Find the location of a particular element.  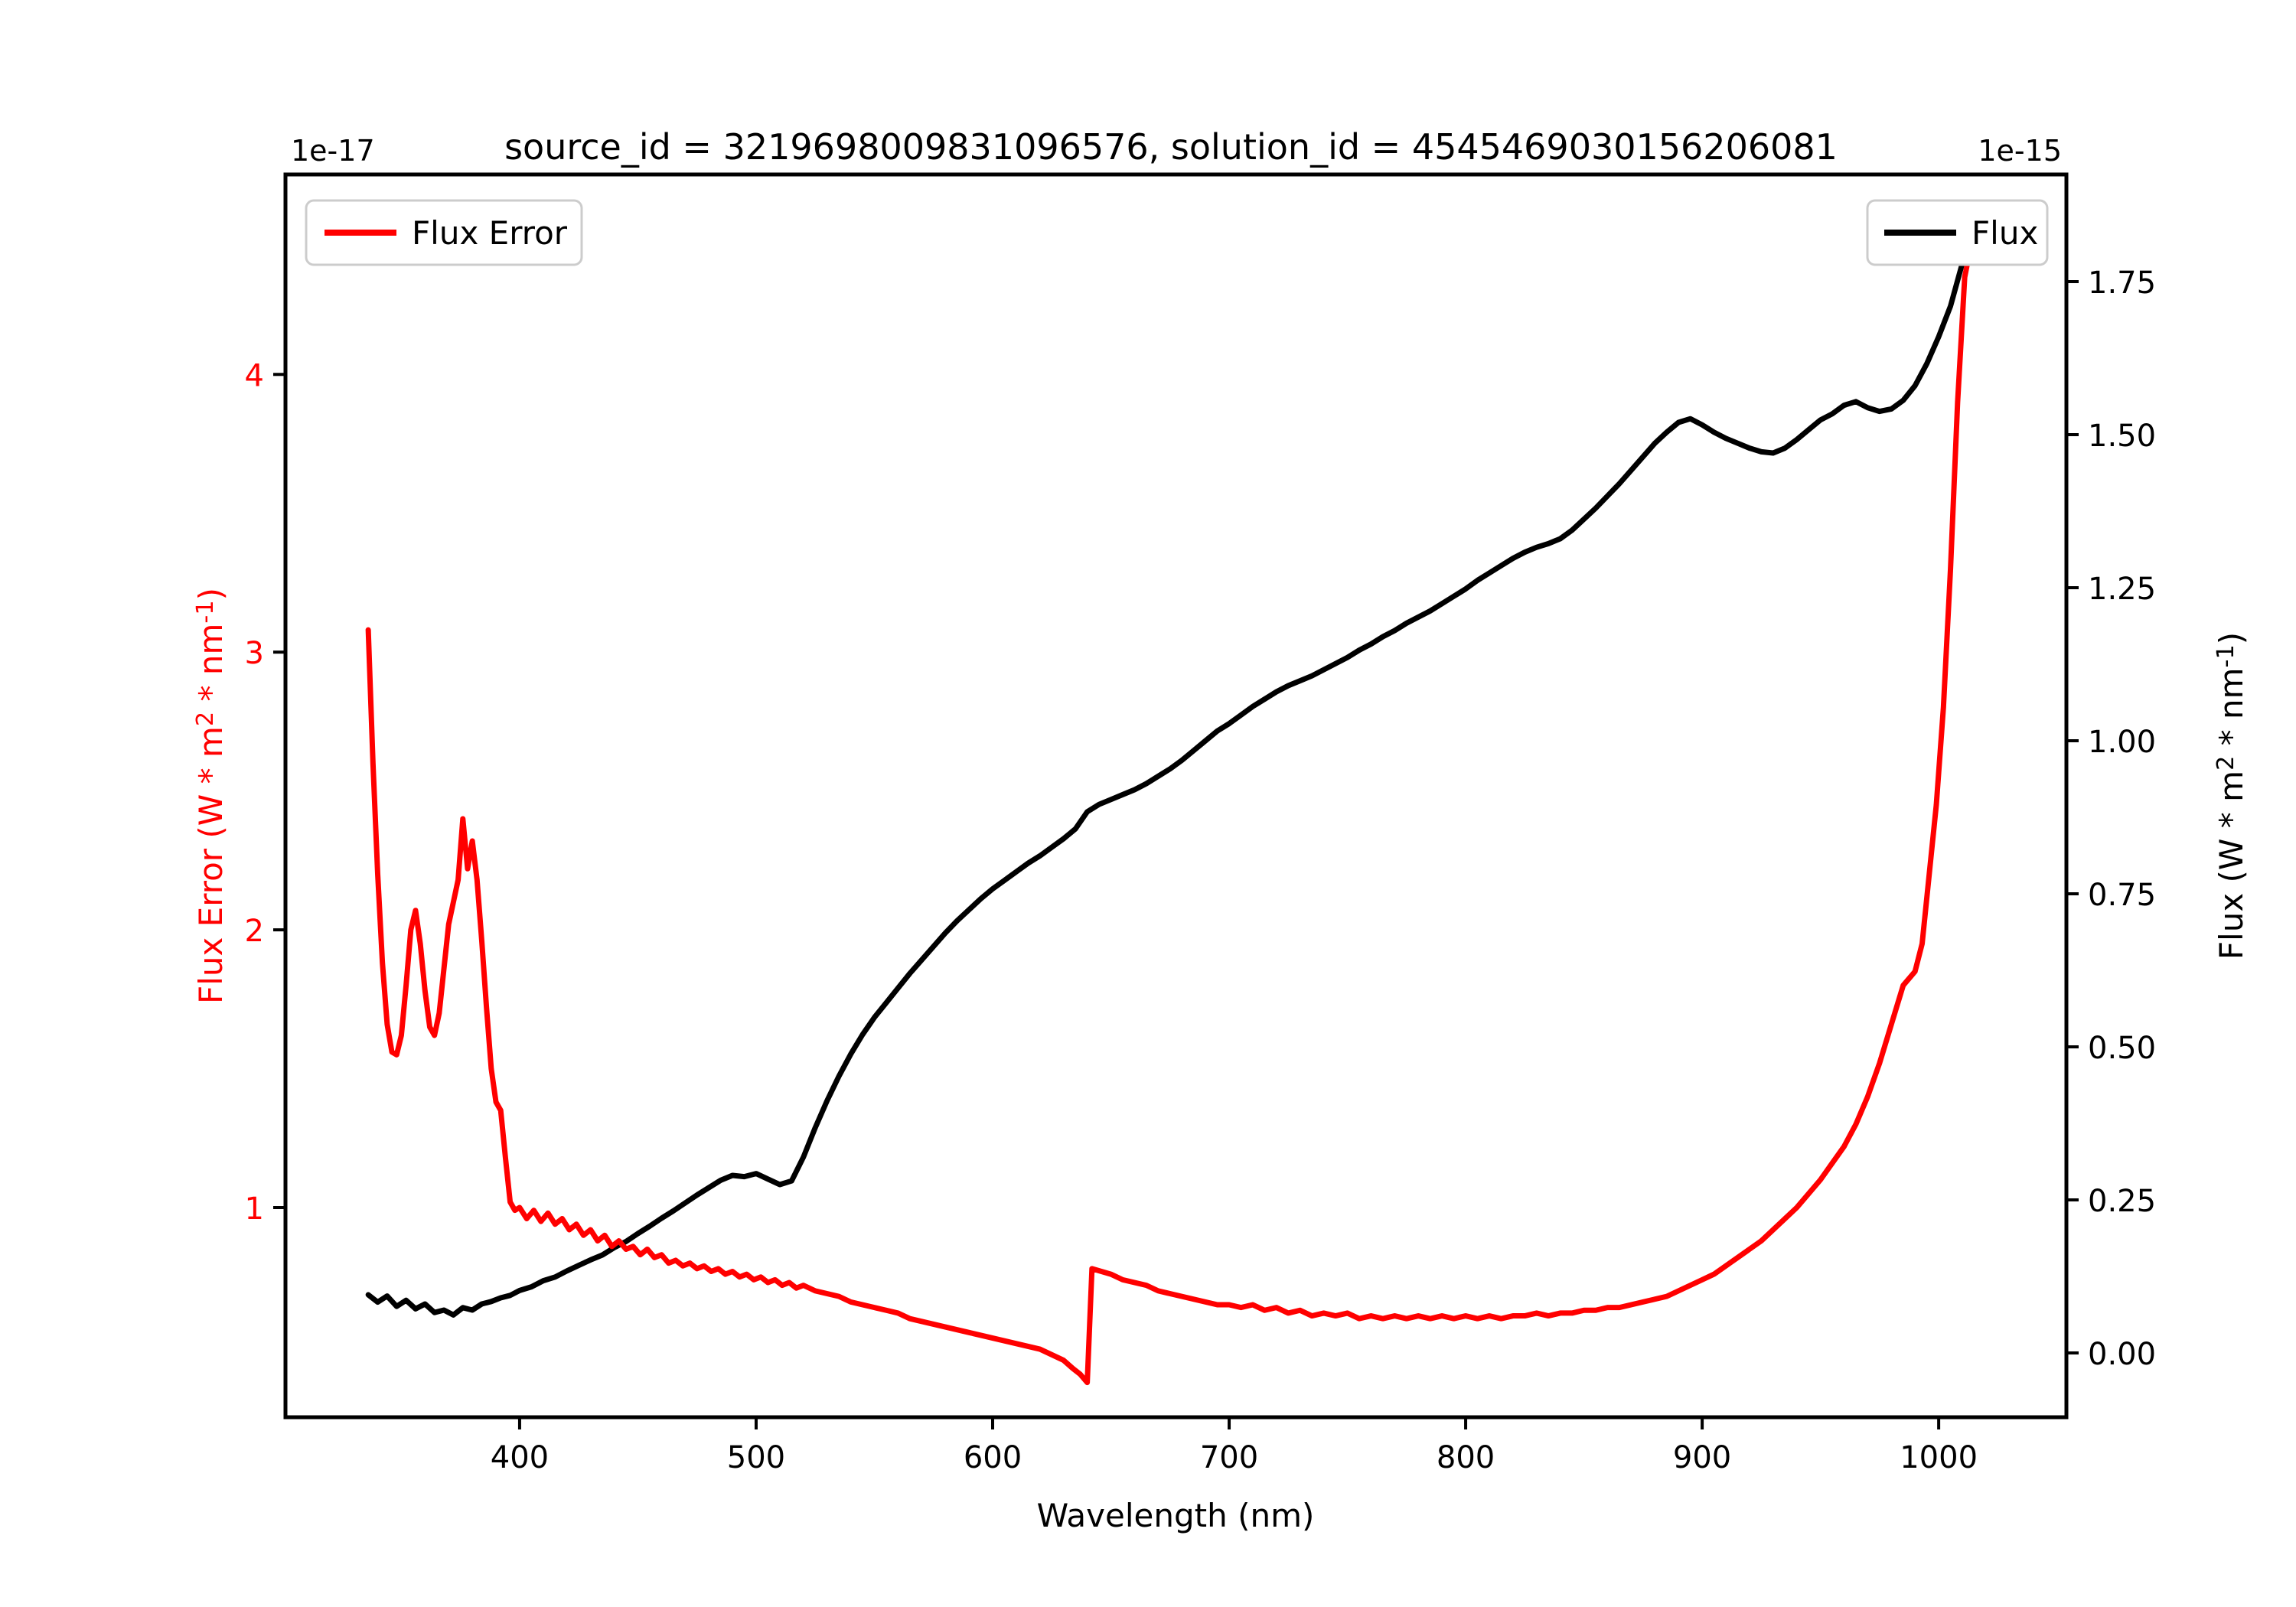

x-tick-label-600: 600 is located at coordinates (993, 1457).